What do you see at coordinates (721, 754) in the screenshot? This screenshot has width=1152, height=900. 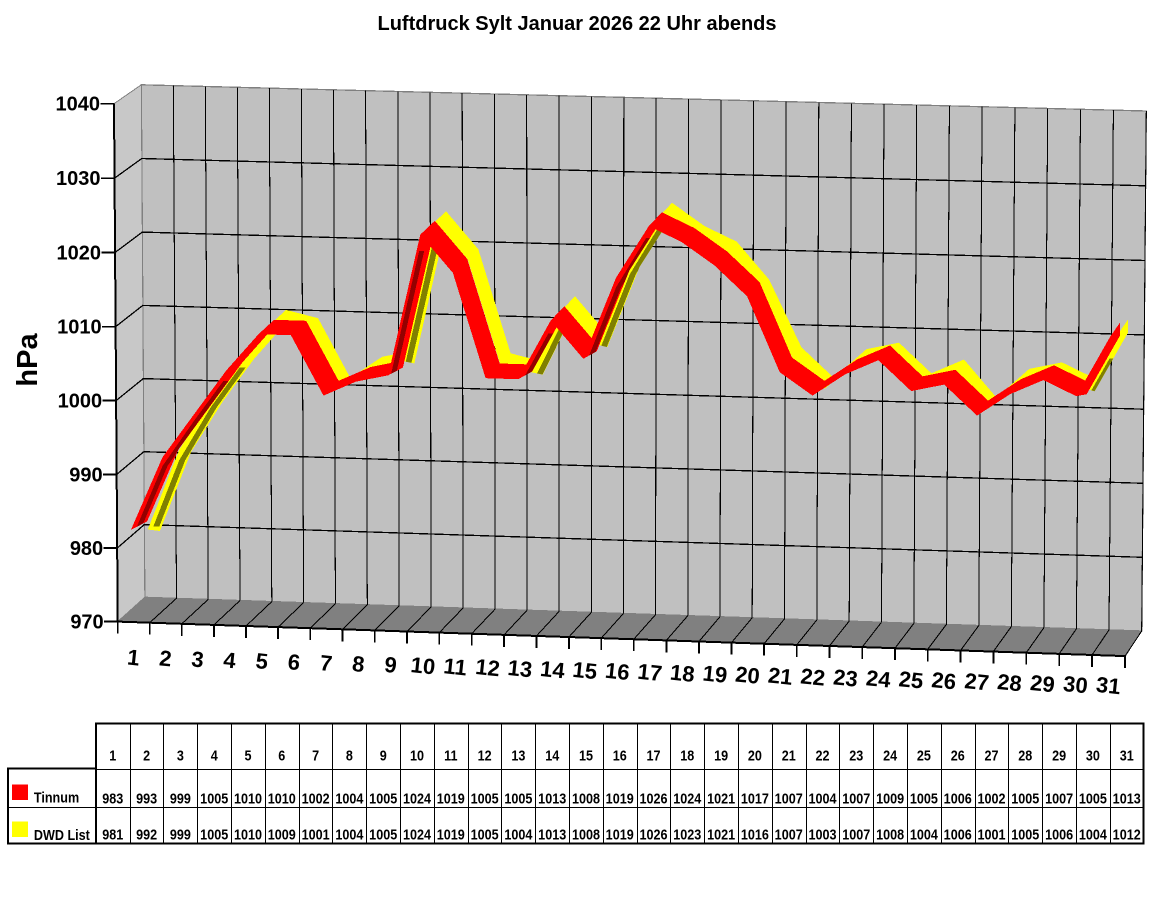 I see `svg-text: 19` at bounding box center [721, 754].